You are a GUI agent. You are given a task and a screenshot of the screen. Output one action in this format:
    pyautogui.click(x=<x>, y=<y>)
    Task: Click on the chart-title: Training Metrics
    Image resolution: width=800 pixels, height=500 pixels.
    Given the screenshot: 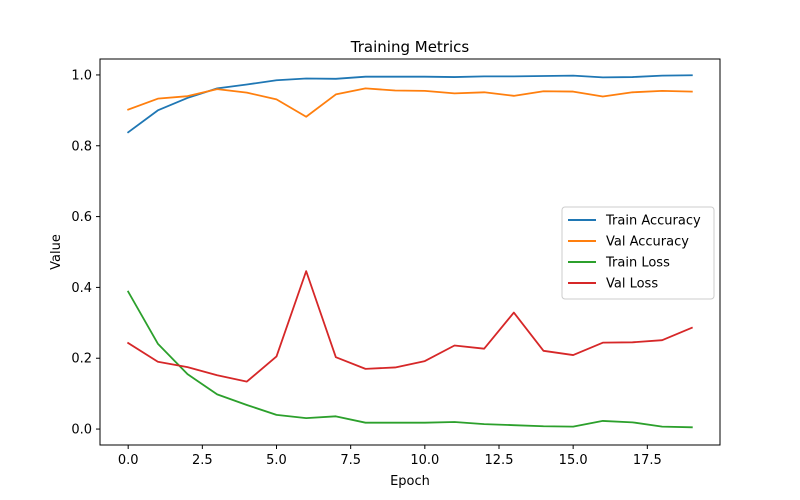 What is the action you would take?
    pyautogui.click(x=410, y=47)
    